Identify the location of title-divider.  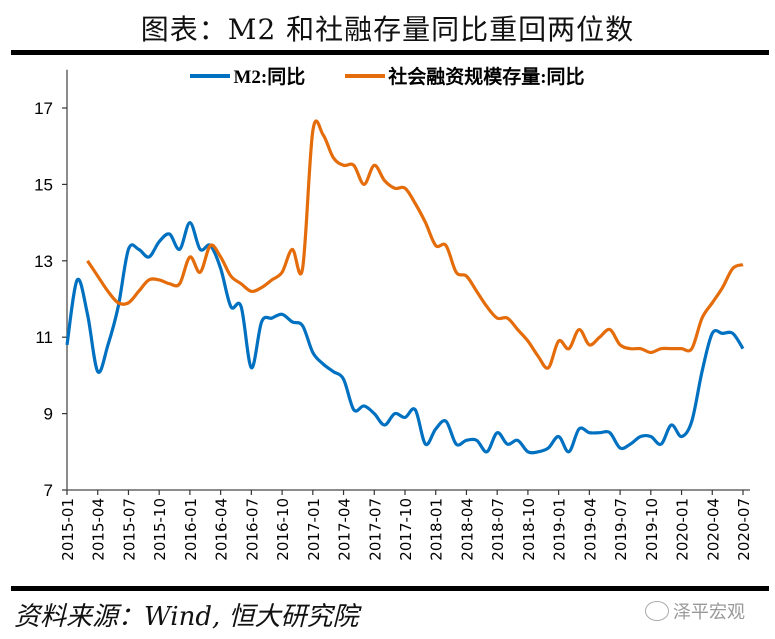
(390, 52).